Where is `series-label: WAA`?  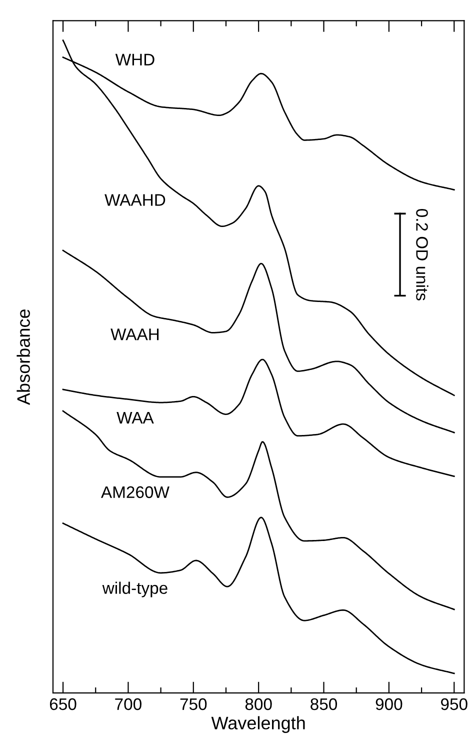 series-label: WAA is located at coordinates (135, 418).